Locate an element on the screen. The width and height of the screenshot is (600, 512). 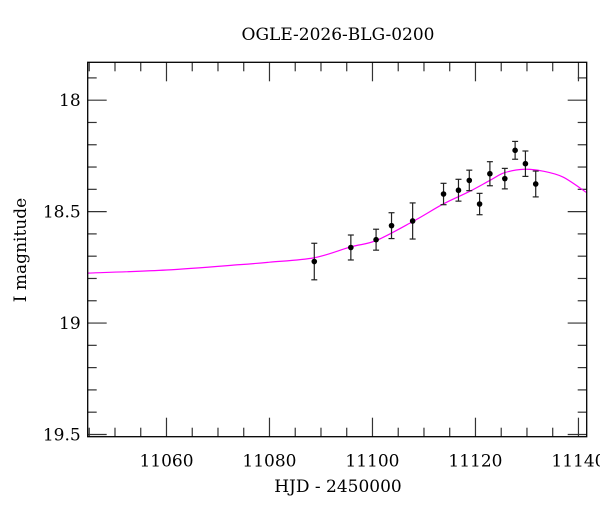
chart-title: OGLE-2026-BLG-0200 is located at coordinates (338, 35).